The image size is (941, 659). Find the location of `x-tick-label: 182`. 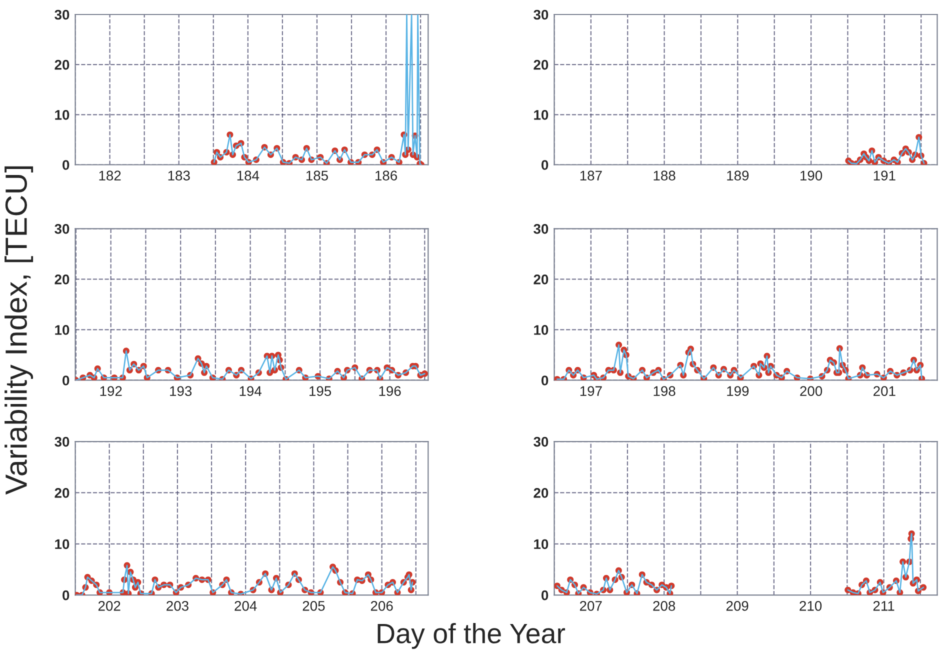

x-tick-label: 182 is located at coordinates (110, 175).